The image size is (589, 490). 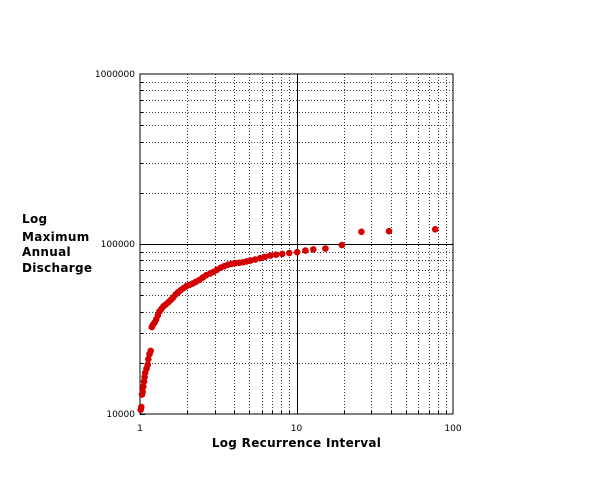 What do you see at coordinates (57, 268) in the screenshot?
I see `y-axis-label-line-4: Discharge` at bounding box center [57, 268].